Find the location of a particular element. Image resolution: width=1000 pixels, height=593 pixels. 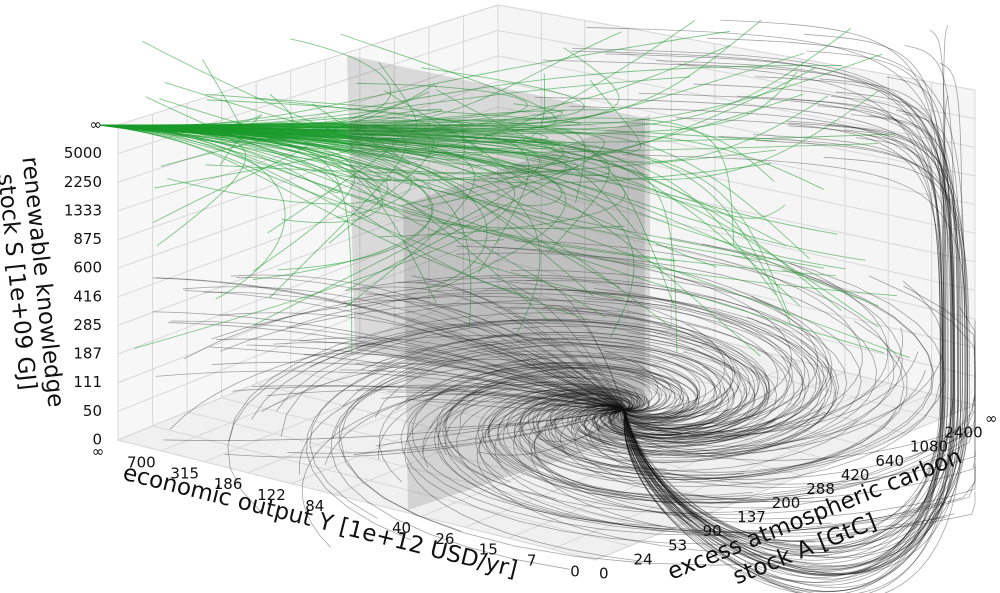

y-tick-label: 2400 is located at coordinates (963, 433).